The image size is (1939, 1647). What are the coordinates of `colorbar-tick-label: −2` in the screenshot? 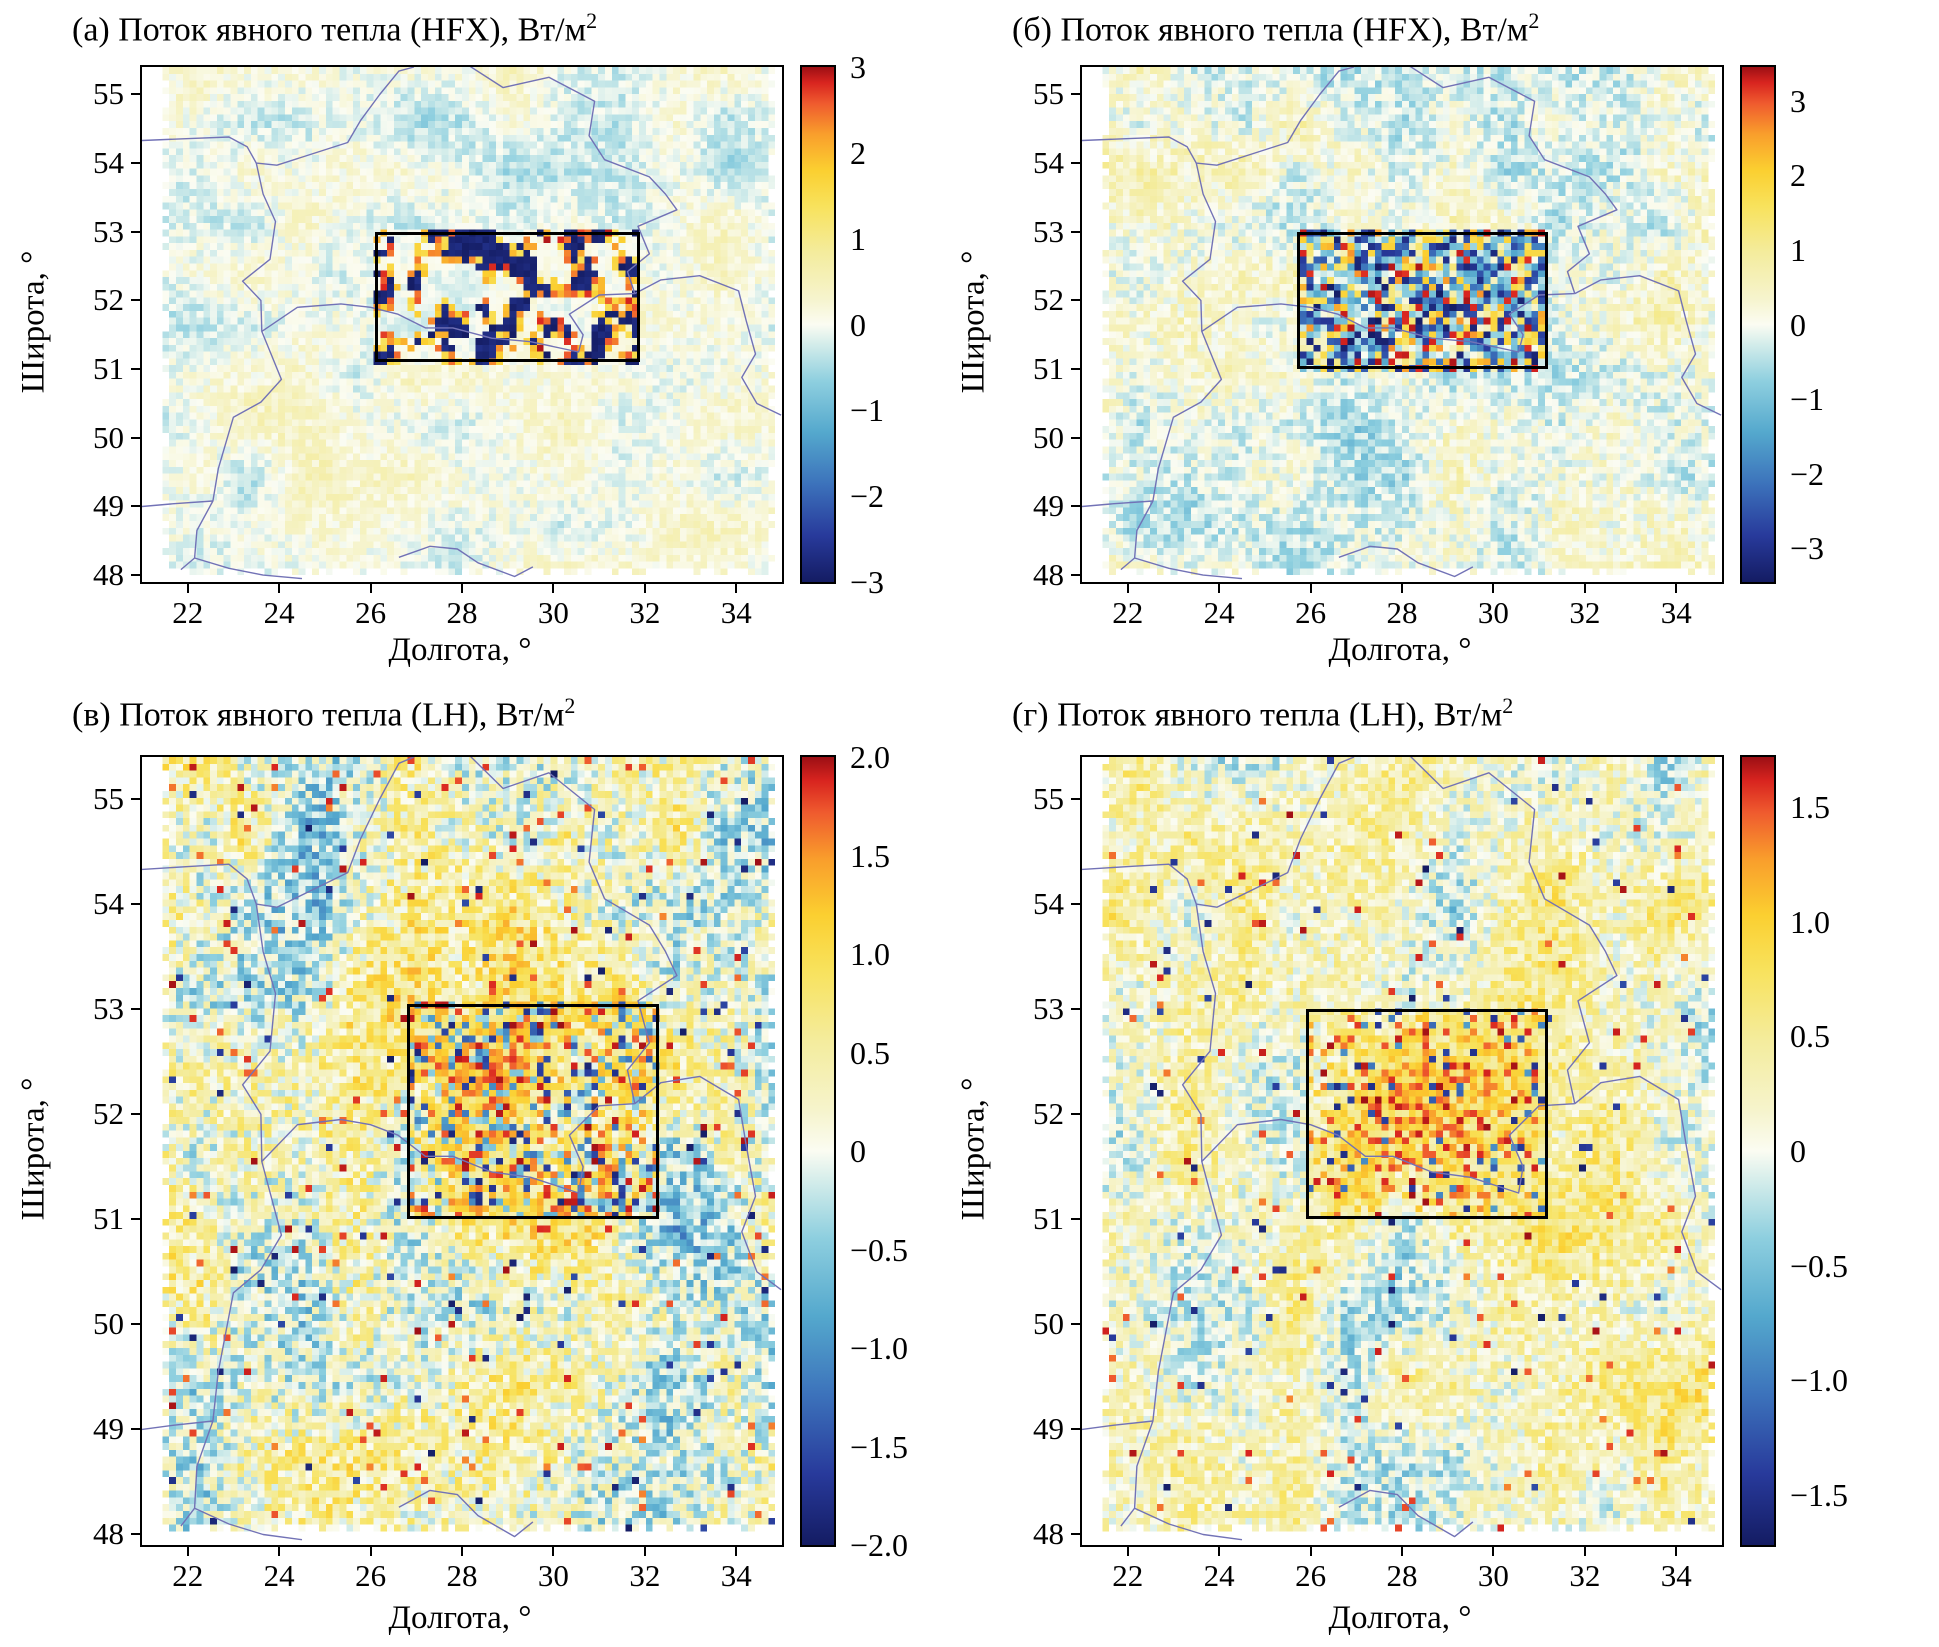 It's located at (867, 496).